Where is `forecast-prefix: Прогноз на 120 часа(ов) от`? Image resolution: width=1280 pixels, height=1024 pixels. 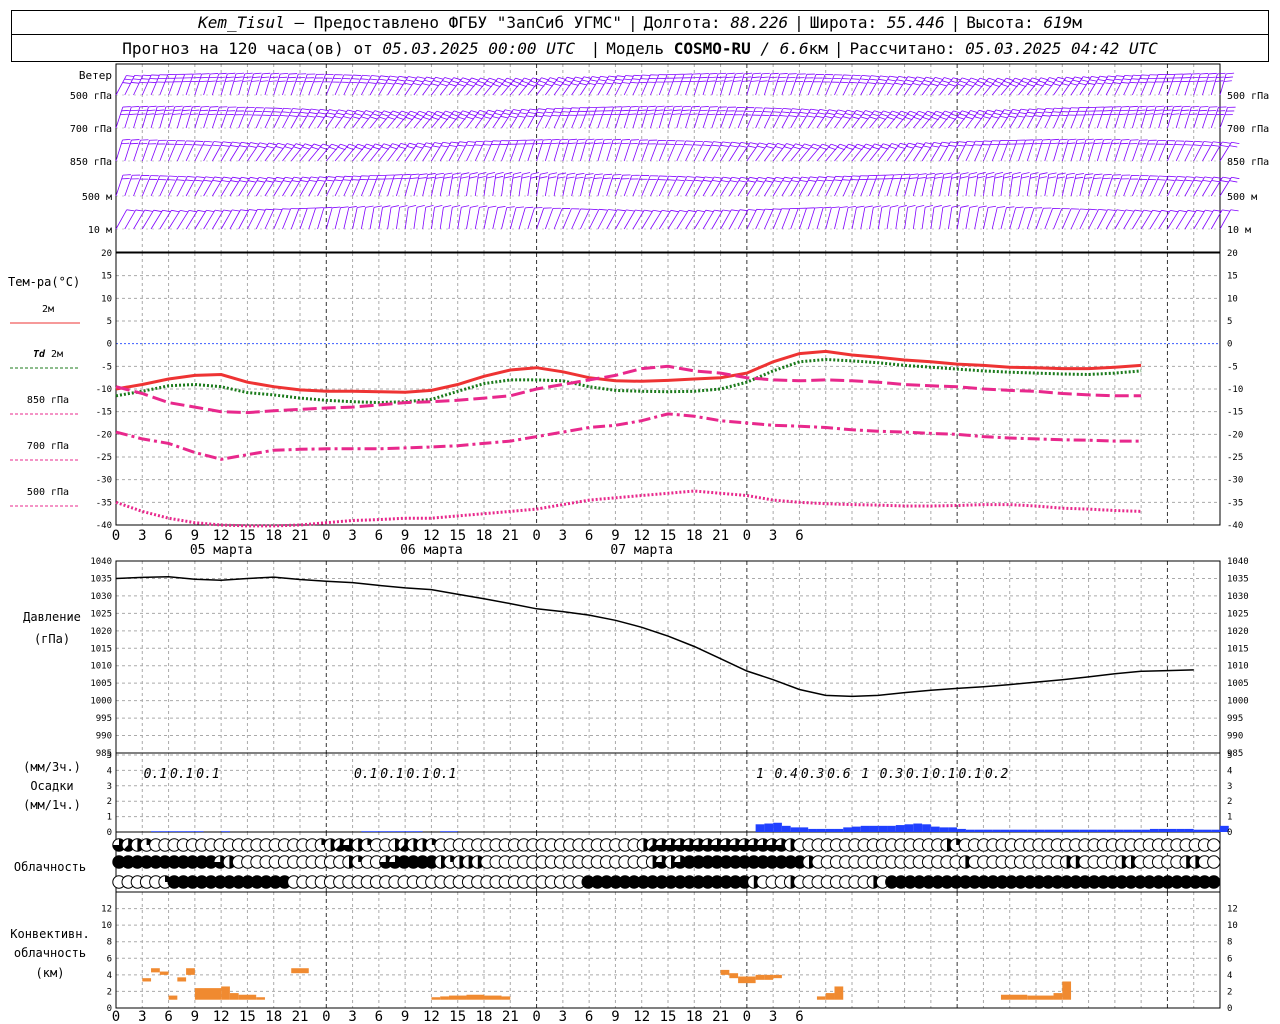
forecast-prefix: Прогноз на 120 часа(ов) от is located at coordinates (247, 48).